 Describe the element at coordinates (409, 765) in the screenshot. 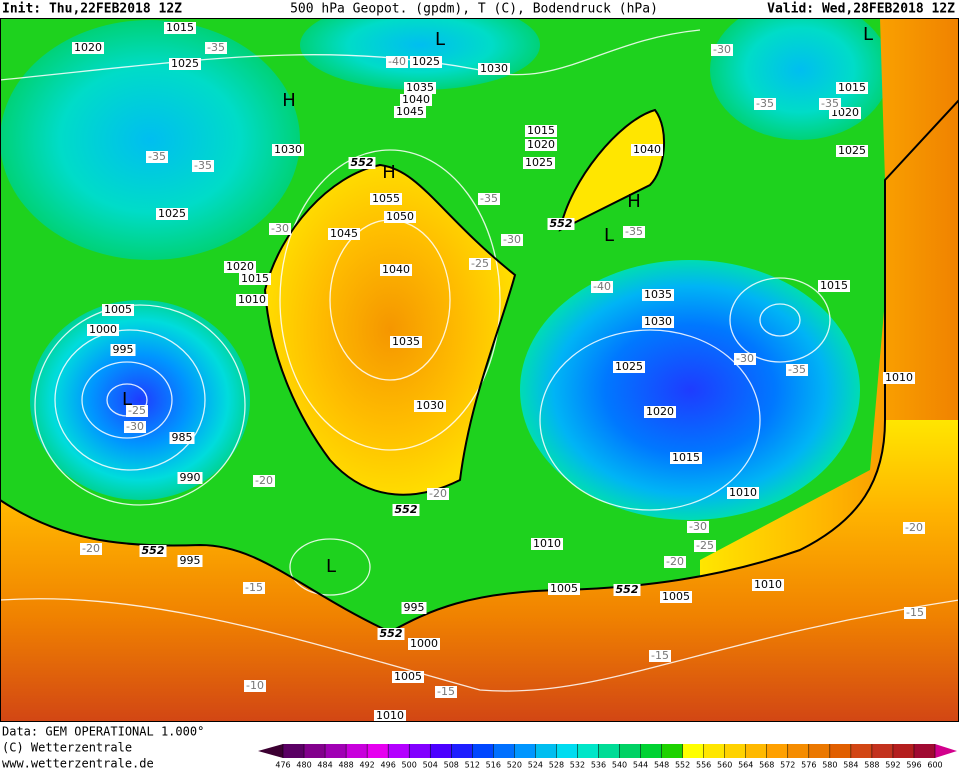

I see `colorbar-label: 500` at that location.